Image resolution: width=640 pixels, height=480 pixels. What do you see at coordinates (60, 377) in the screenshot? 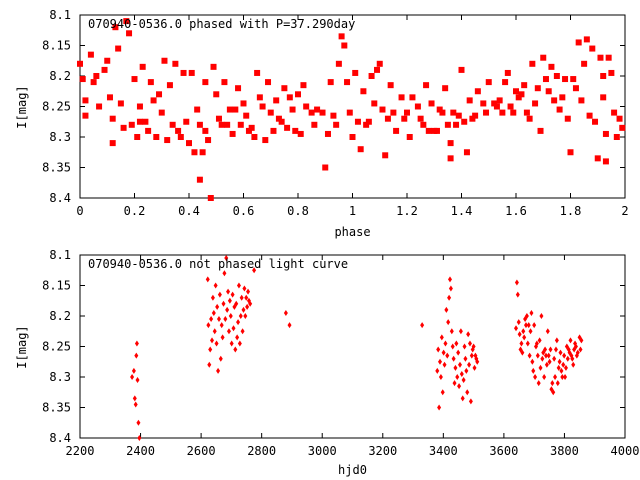
I see `unphased-y-tick-label: 8.3` at bounding box center [60, 377].